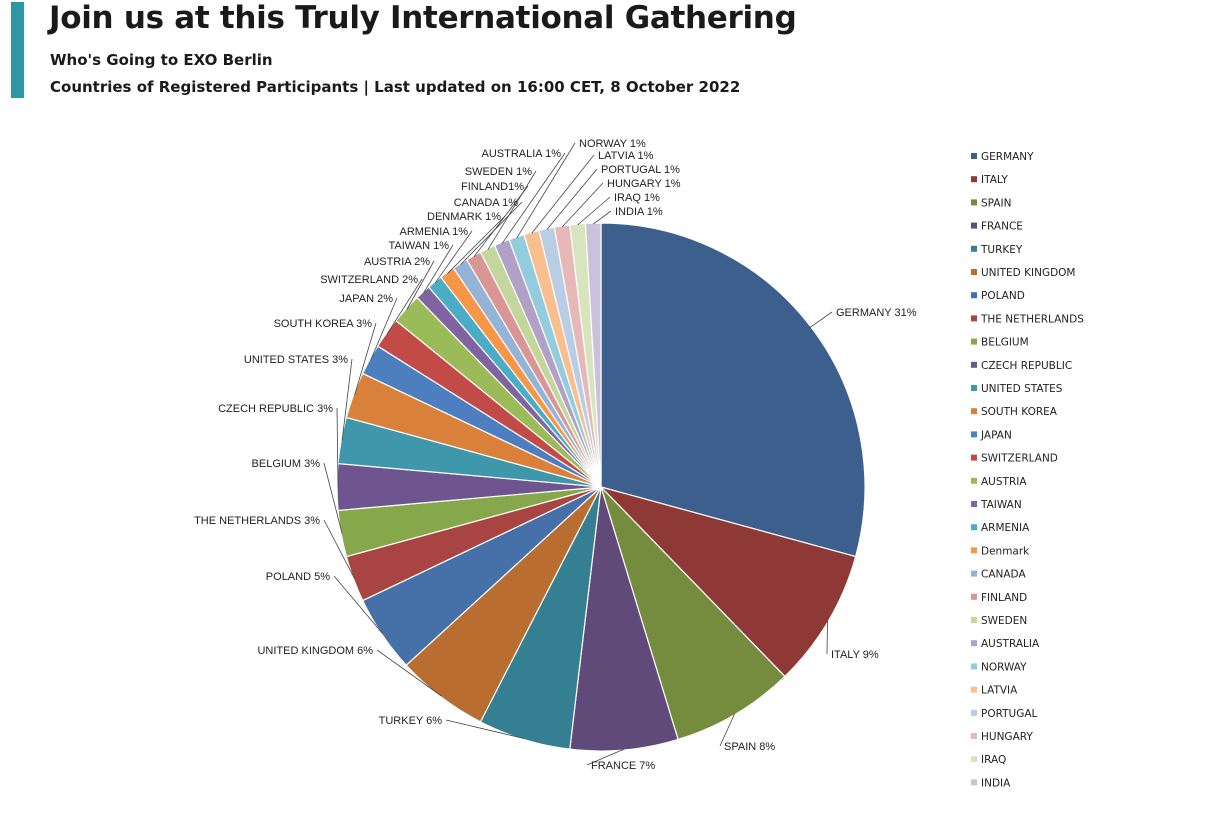  Describe the element at coordinates (626, 156) in the screenshot. I see `slice-label-latvia: LATVIA 1%` at that location.